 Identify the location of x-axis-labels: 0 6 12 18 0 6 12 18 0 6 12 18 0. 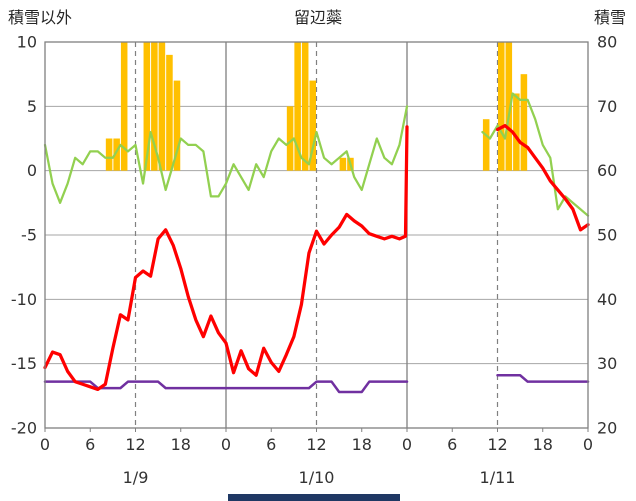
(316, 441).